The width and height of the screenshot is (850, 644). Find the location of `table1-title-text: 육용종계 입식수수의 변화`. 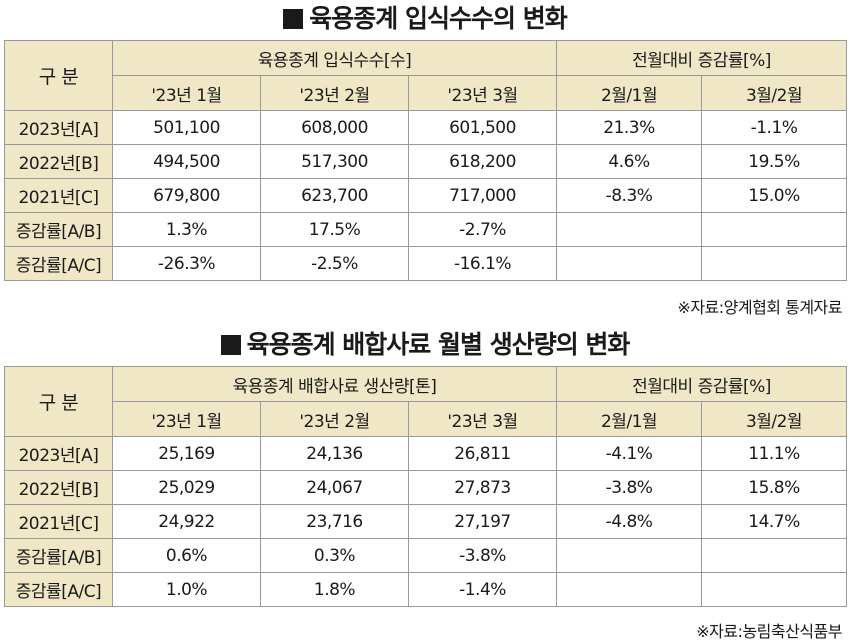

table1-title-text: 육용종계 입식수수의 변화 is located at coordinates (438, 18).